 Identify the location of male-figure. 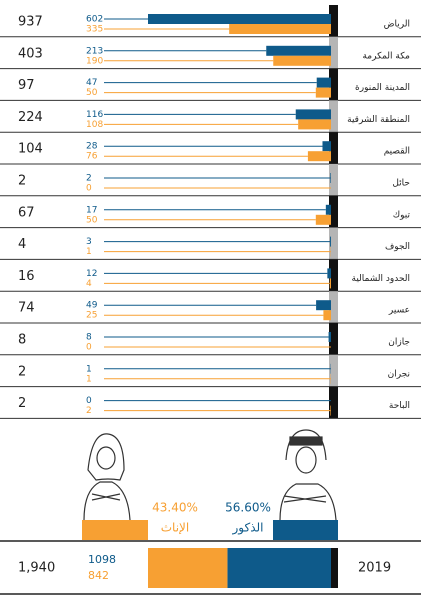
(308, 475).